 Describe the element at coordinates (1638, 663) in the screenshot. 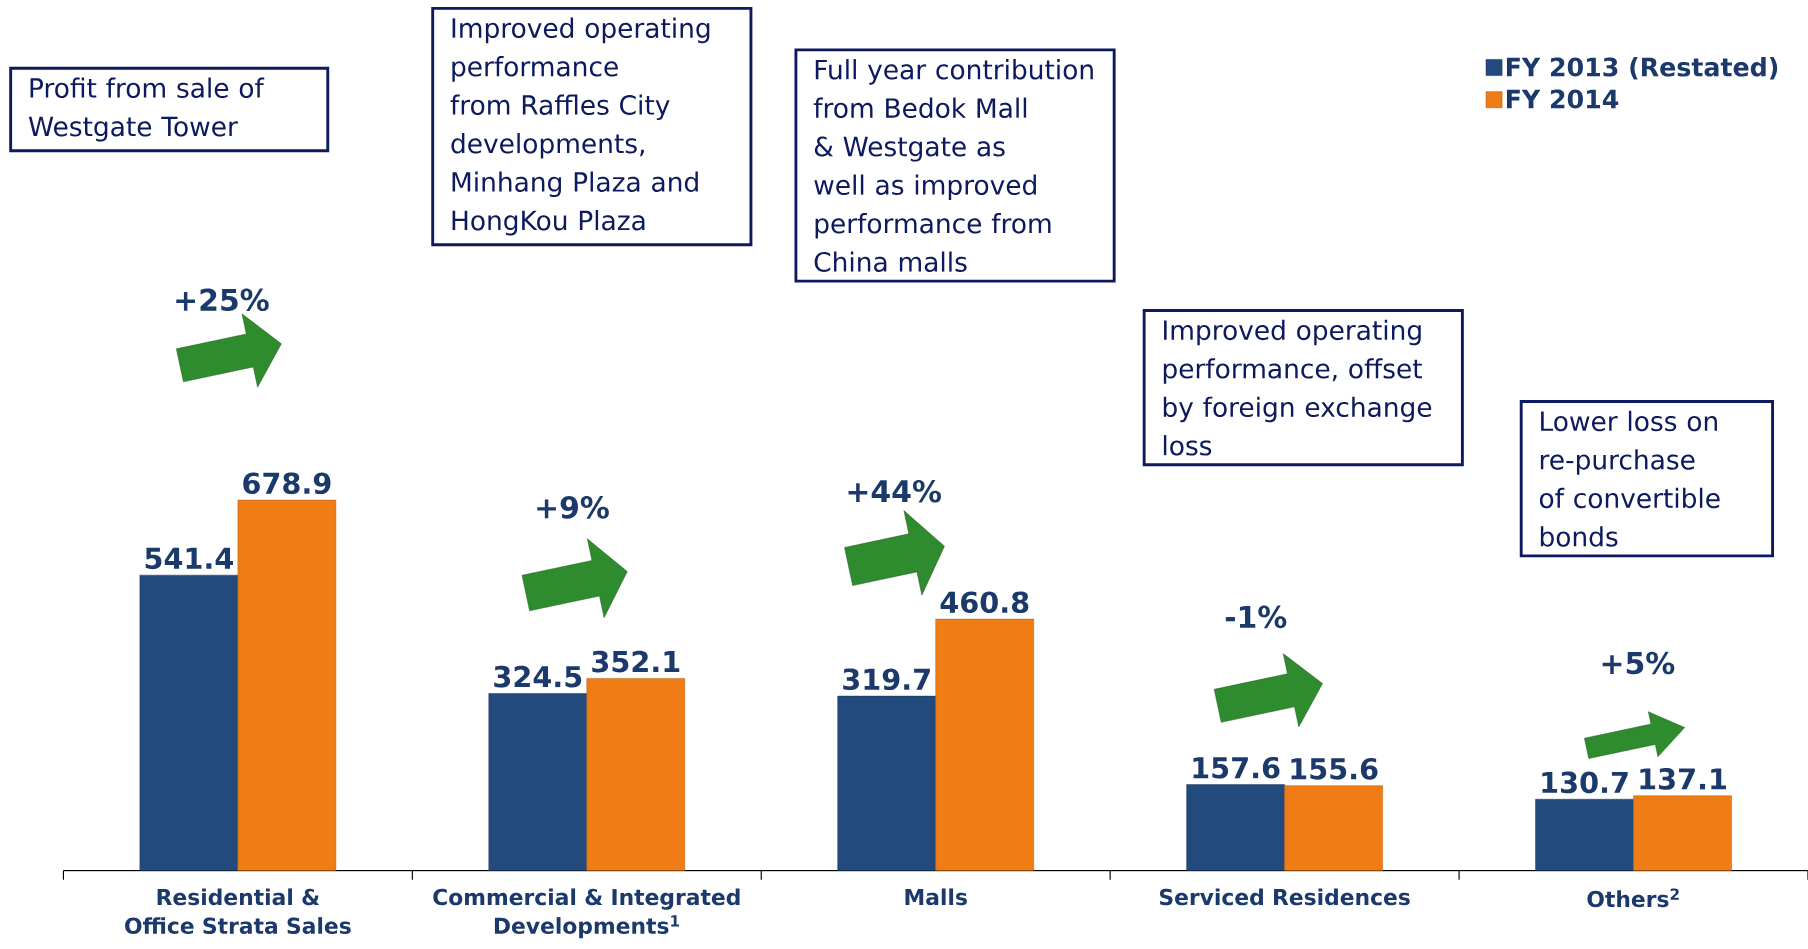

I see `annotation: +5%` at that location.